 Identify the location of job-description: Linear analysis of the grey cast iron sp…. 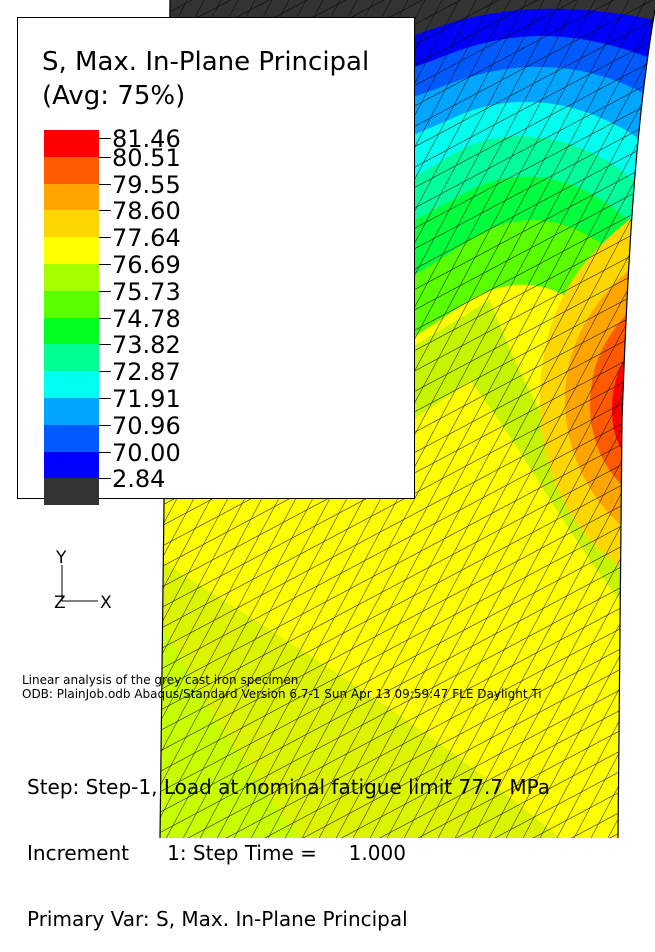
(160, 680).